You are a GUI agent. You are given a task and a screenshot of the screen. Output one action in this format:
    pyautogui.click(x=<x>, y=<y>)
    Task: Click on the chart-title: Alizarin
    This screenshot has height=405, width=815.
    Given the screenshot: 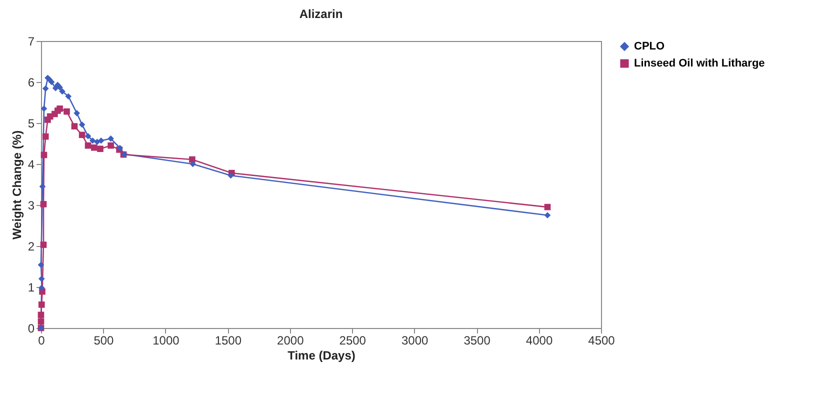 What is the action you would take?
    pyautogui.click(x=321, y=14)
    